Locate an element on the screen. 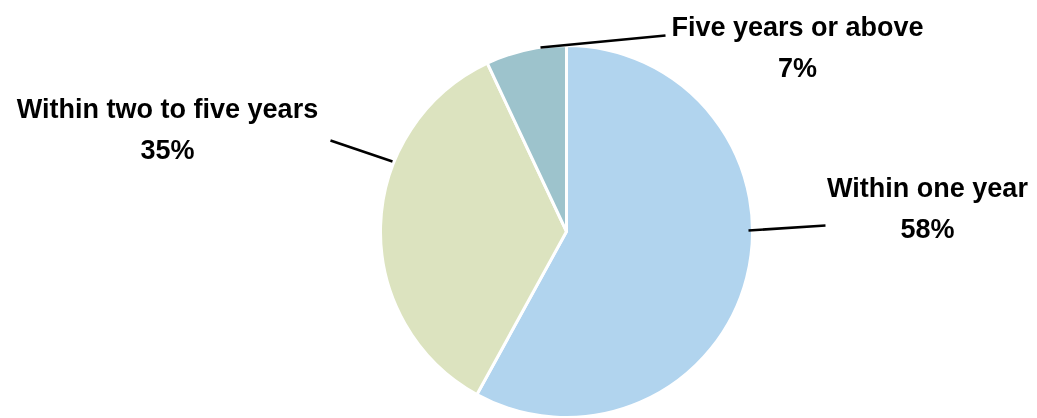 The height and width of the screenshot is (418, 1037). data-label: 7% is located at coordinates (797, 67).